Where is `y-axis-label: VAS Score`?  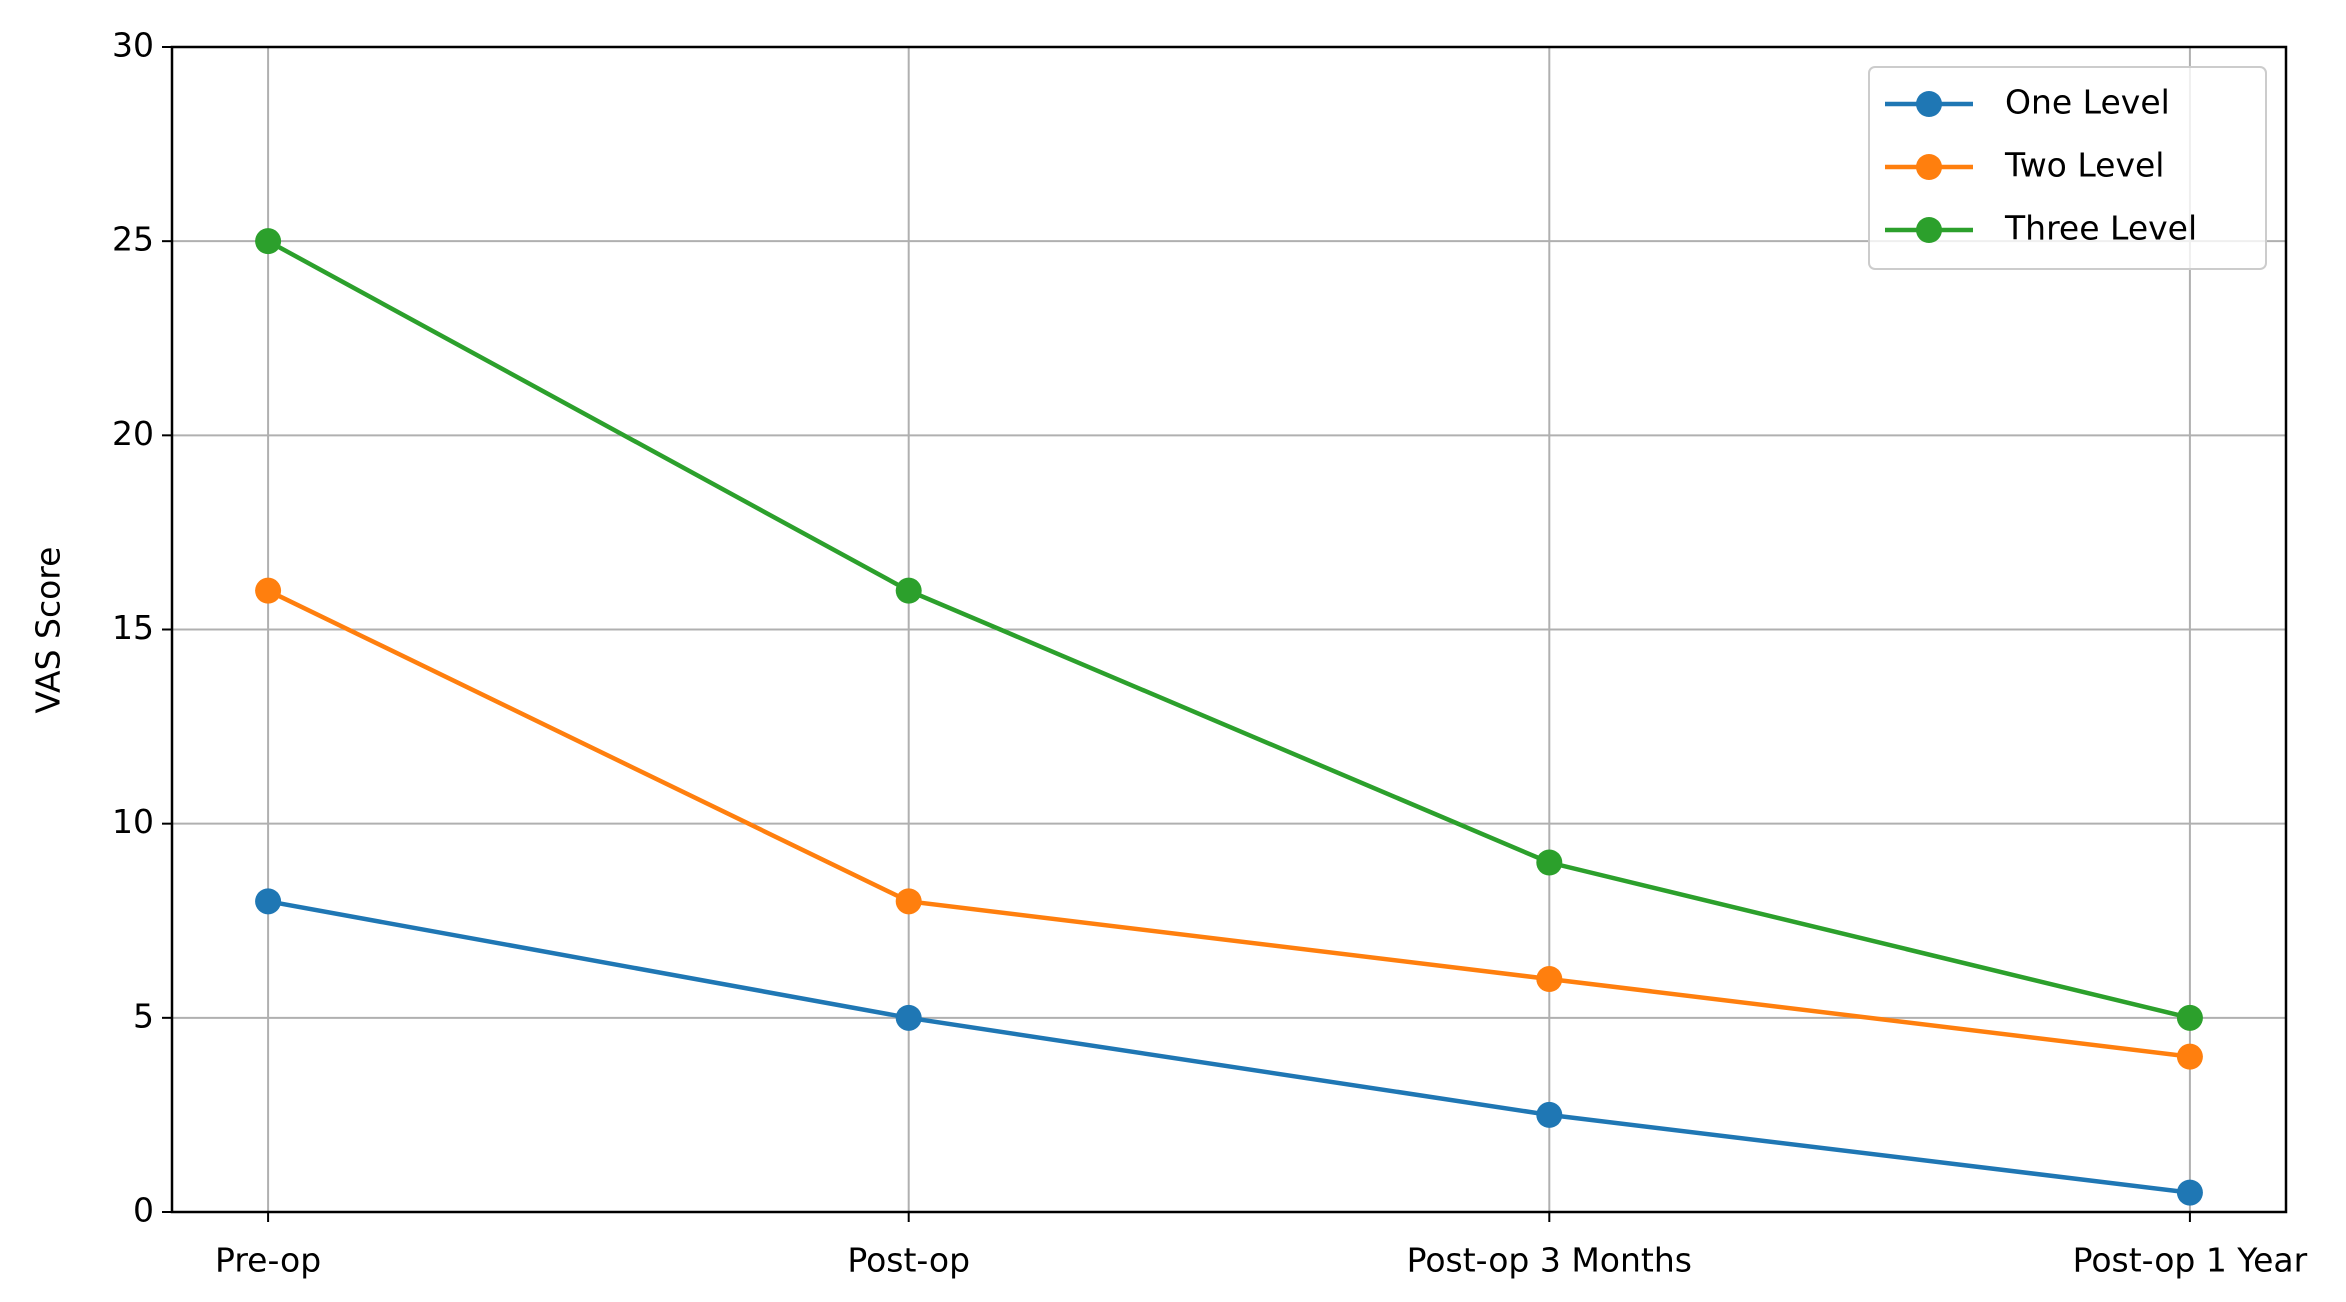 y-axis-label: VAS Score is located at coordinates (48, 630).